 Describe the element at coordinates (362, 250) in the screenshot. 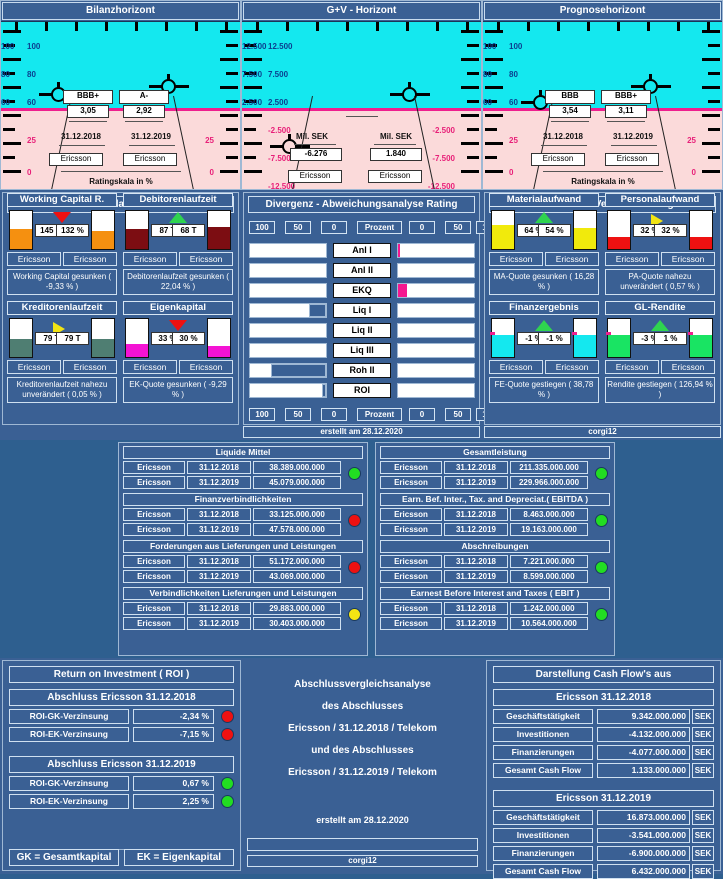

I see `divergenz-label: Anl I` at that location.